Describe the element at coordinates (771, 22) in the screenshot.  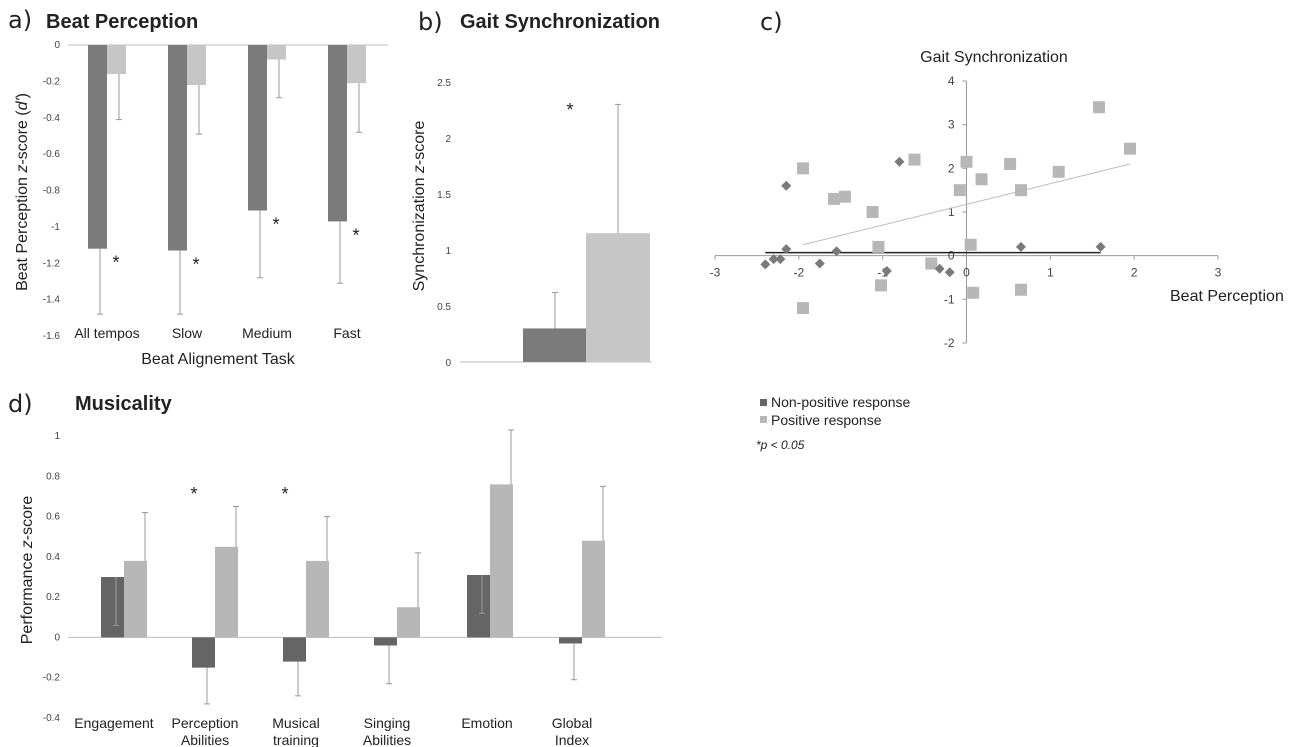
I see `panel-c-letter: c)` at that location.